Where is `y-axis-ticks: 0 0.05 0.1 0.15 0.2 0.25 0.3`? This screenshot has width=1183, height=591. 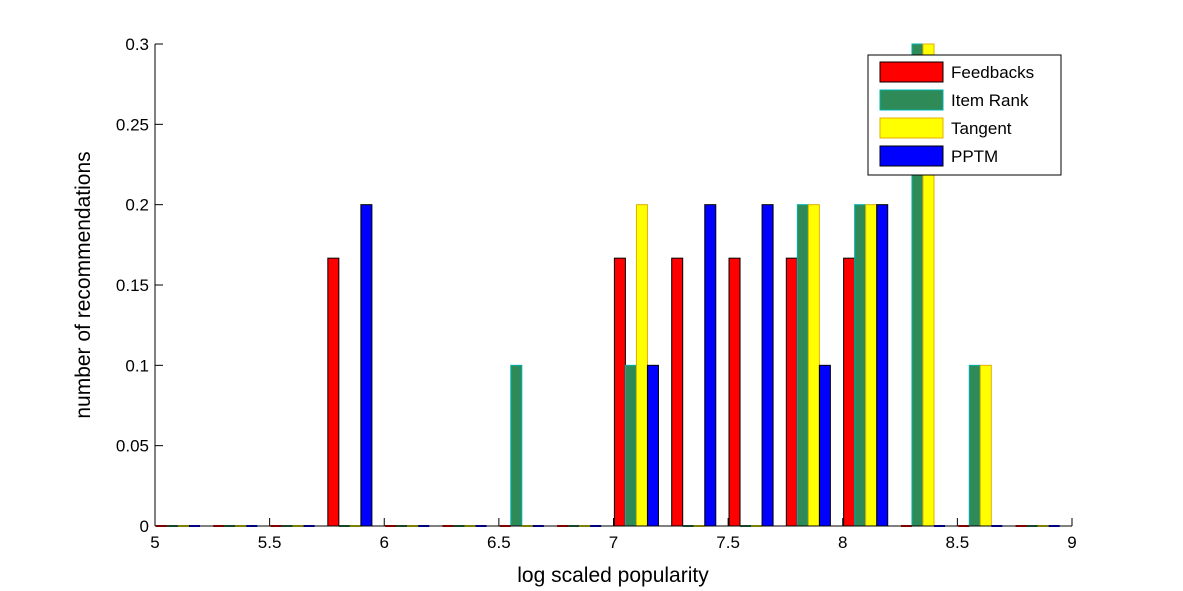 y-axis-ticks: 0 0.05 0.1 0.15 0.2 0.25 0.3 is located at coordinates (139, 285).